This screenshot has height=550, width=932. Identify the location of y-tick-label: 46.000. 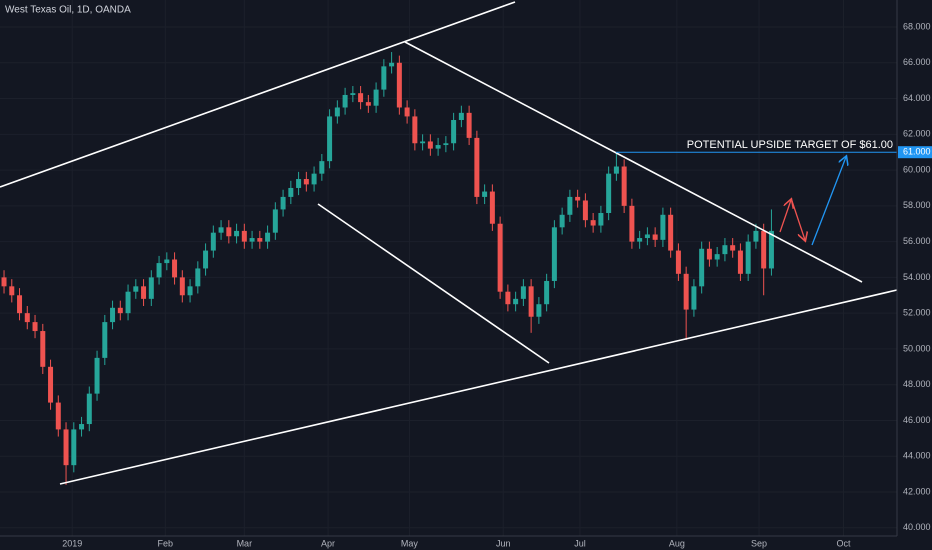
(917, 420).